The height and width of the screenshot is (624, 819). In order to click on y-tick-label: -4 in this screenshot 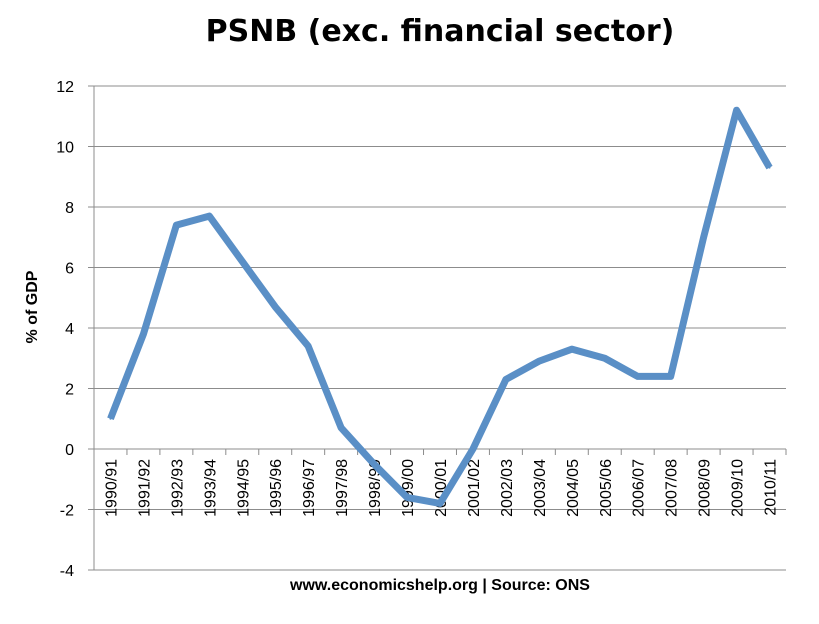, I will do `click(67, 571)`.